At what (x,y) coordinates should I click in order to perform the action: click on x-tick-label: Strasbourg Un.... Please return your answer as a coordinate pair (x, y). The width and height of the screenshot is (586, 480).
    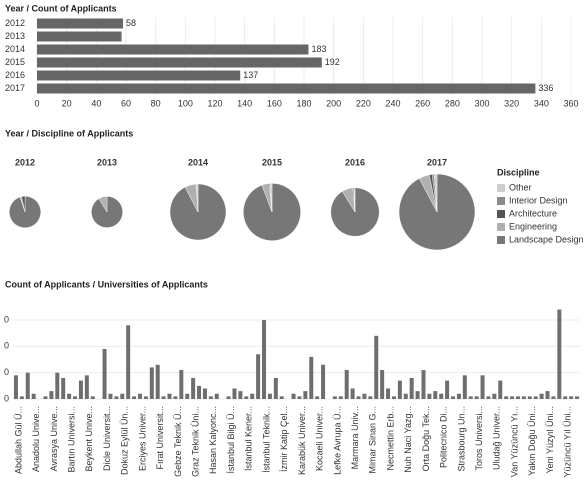
    Looking at the image, I should click on (461, 439).